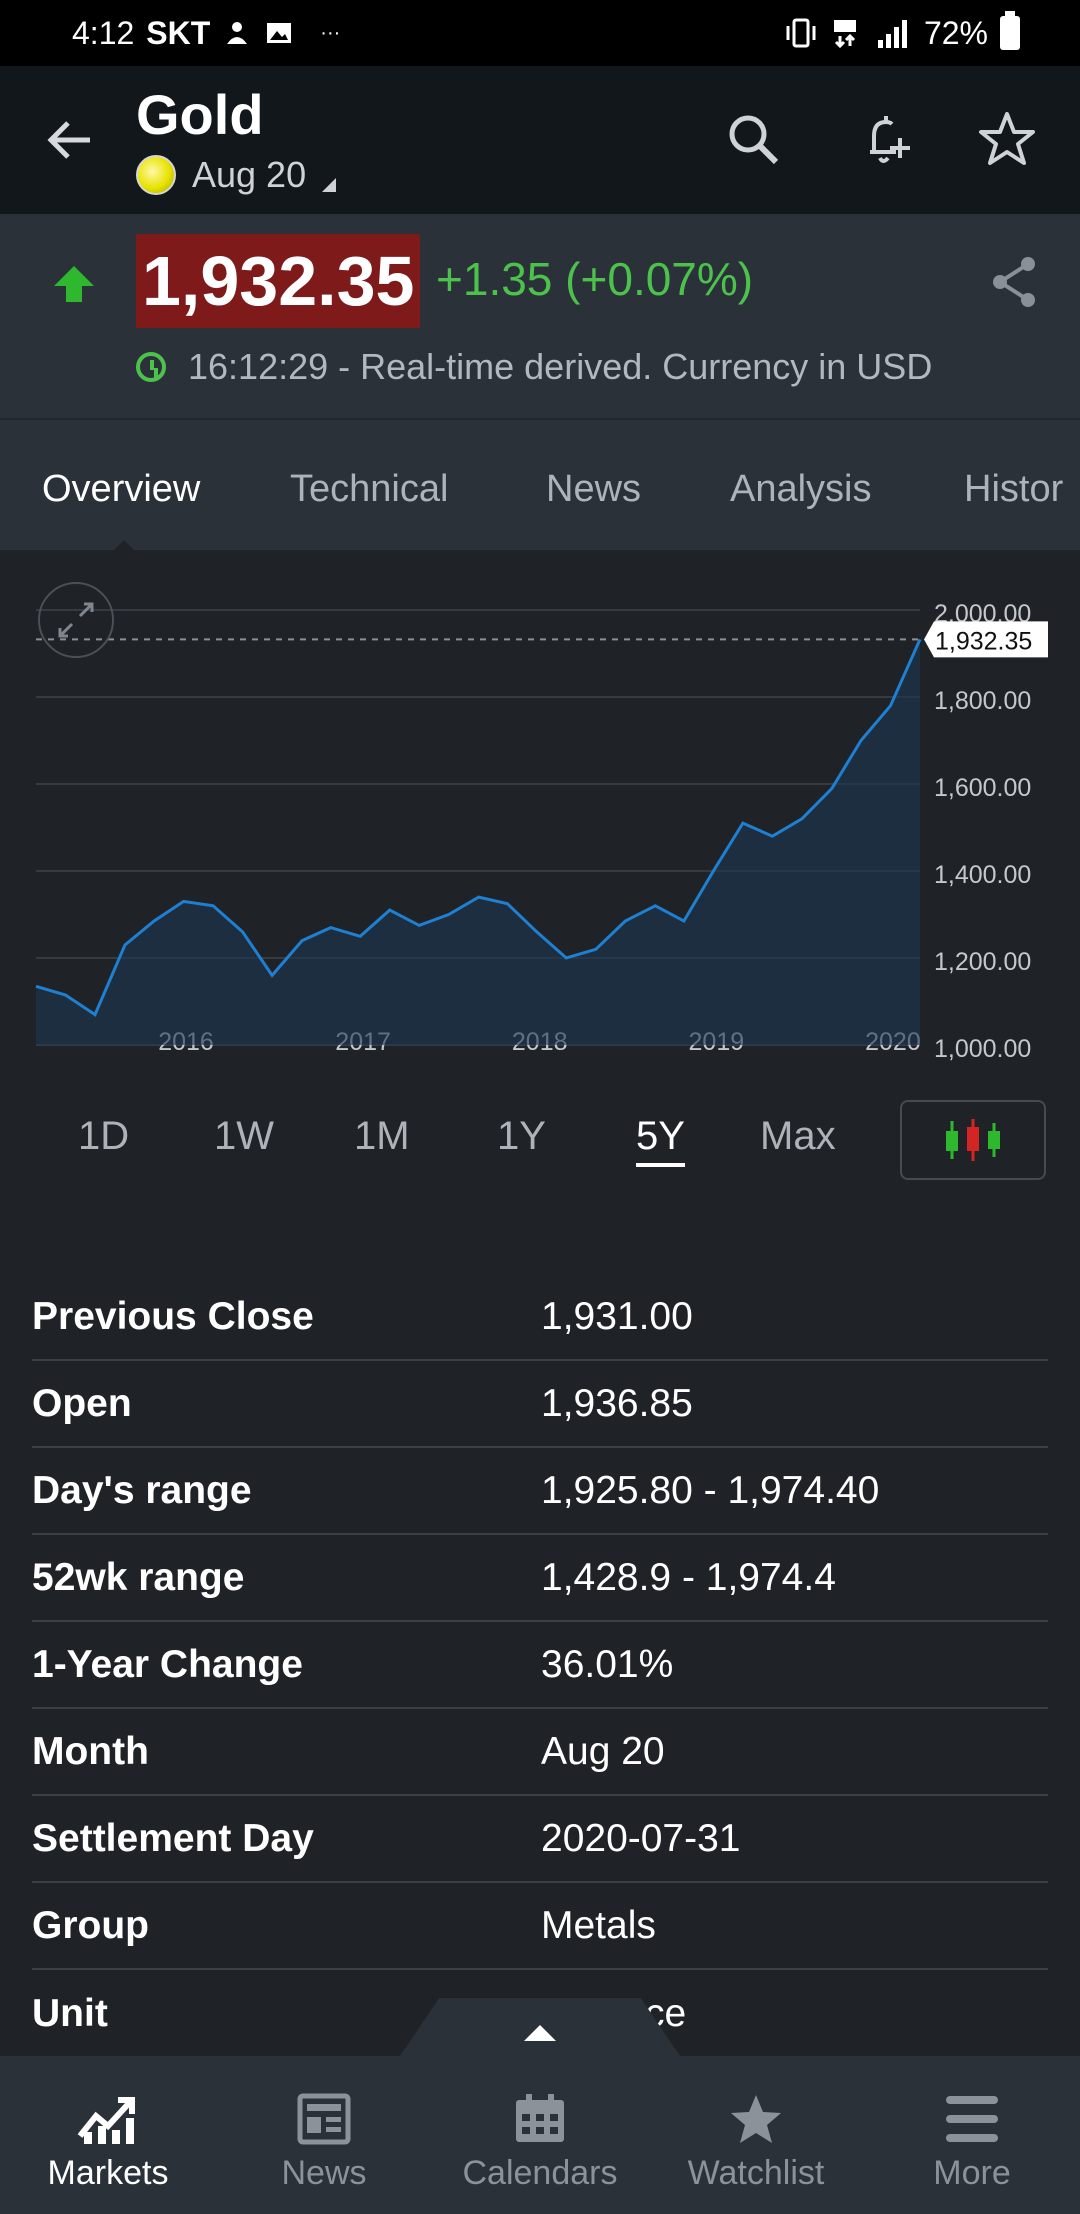 The height and width of the screenshot is (2214, 1080). I want to click on series-line, so click(478, 827).